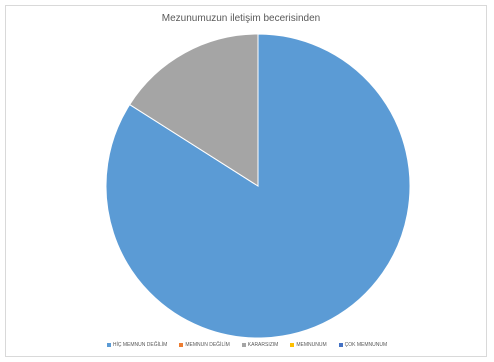 This screenshot has height=362, width=494. What do you see at coordinates (311, 345) in the screenshot?
I see `legend-label: MEMNUNUM` at bounding box center [311, 345].